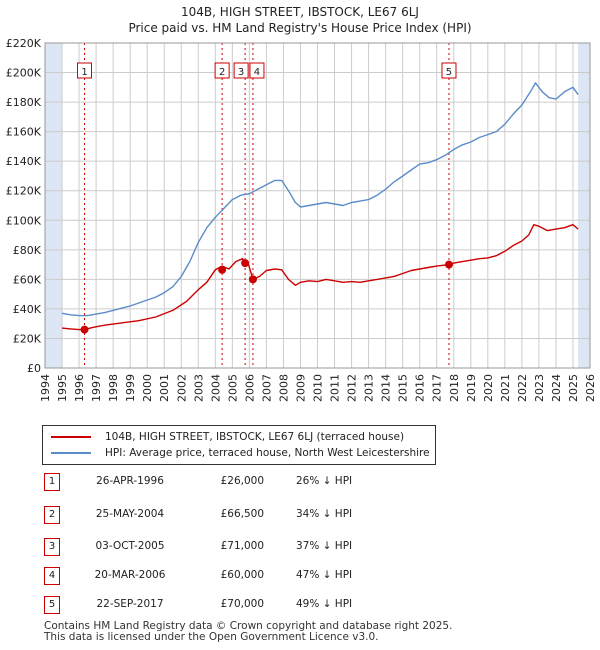 This screenshot has width=600, height=650. What do you see at coordinates (130, 604) in the screenshot?
I see `transaction-date: 22-SEP-2017` at bounding box center [130, 604].